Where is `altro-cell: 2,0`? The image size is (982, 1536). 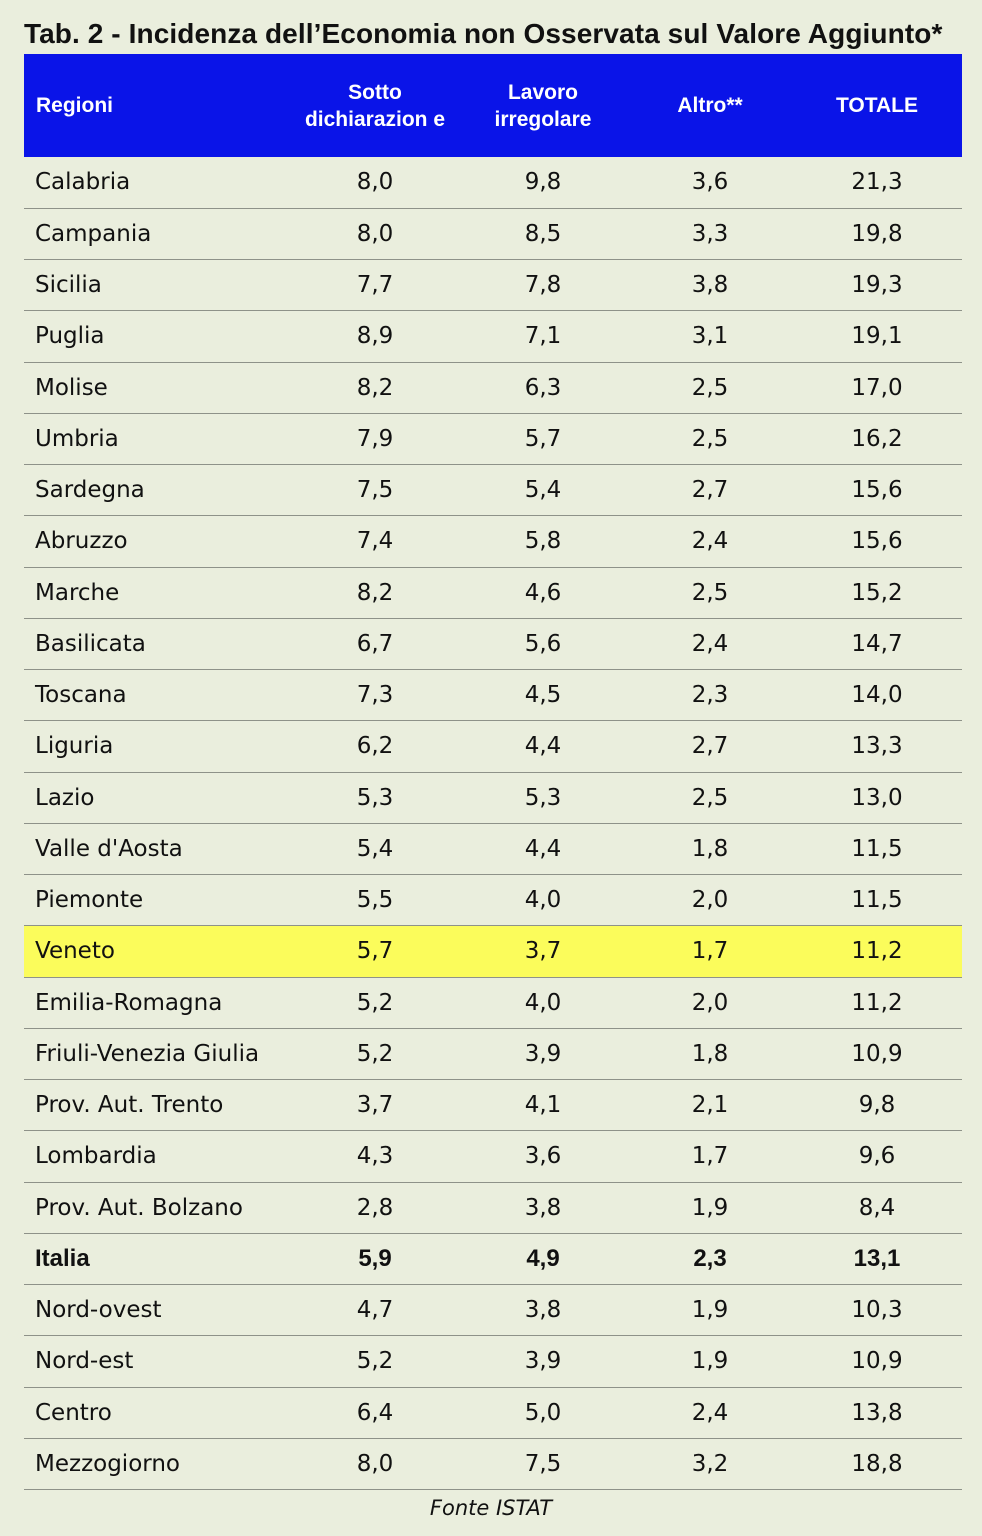 altro-cell: 2,0 is located at coordinates (710, 900).